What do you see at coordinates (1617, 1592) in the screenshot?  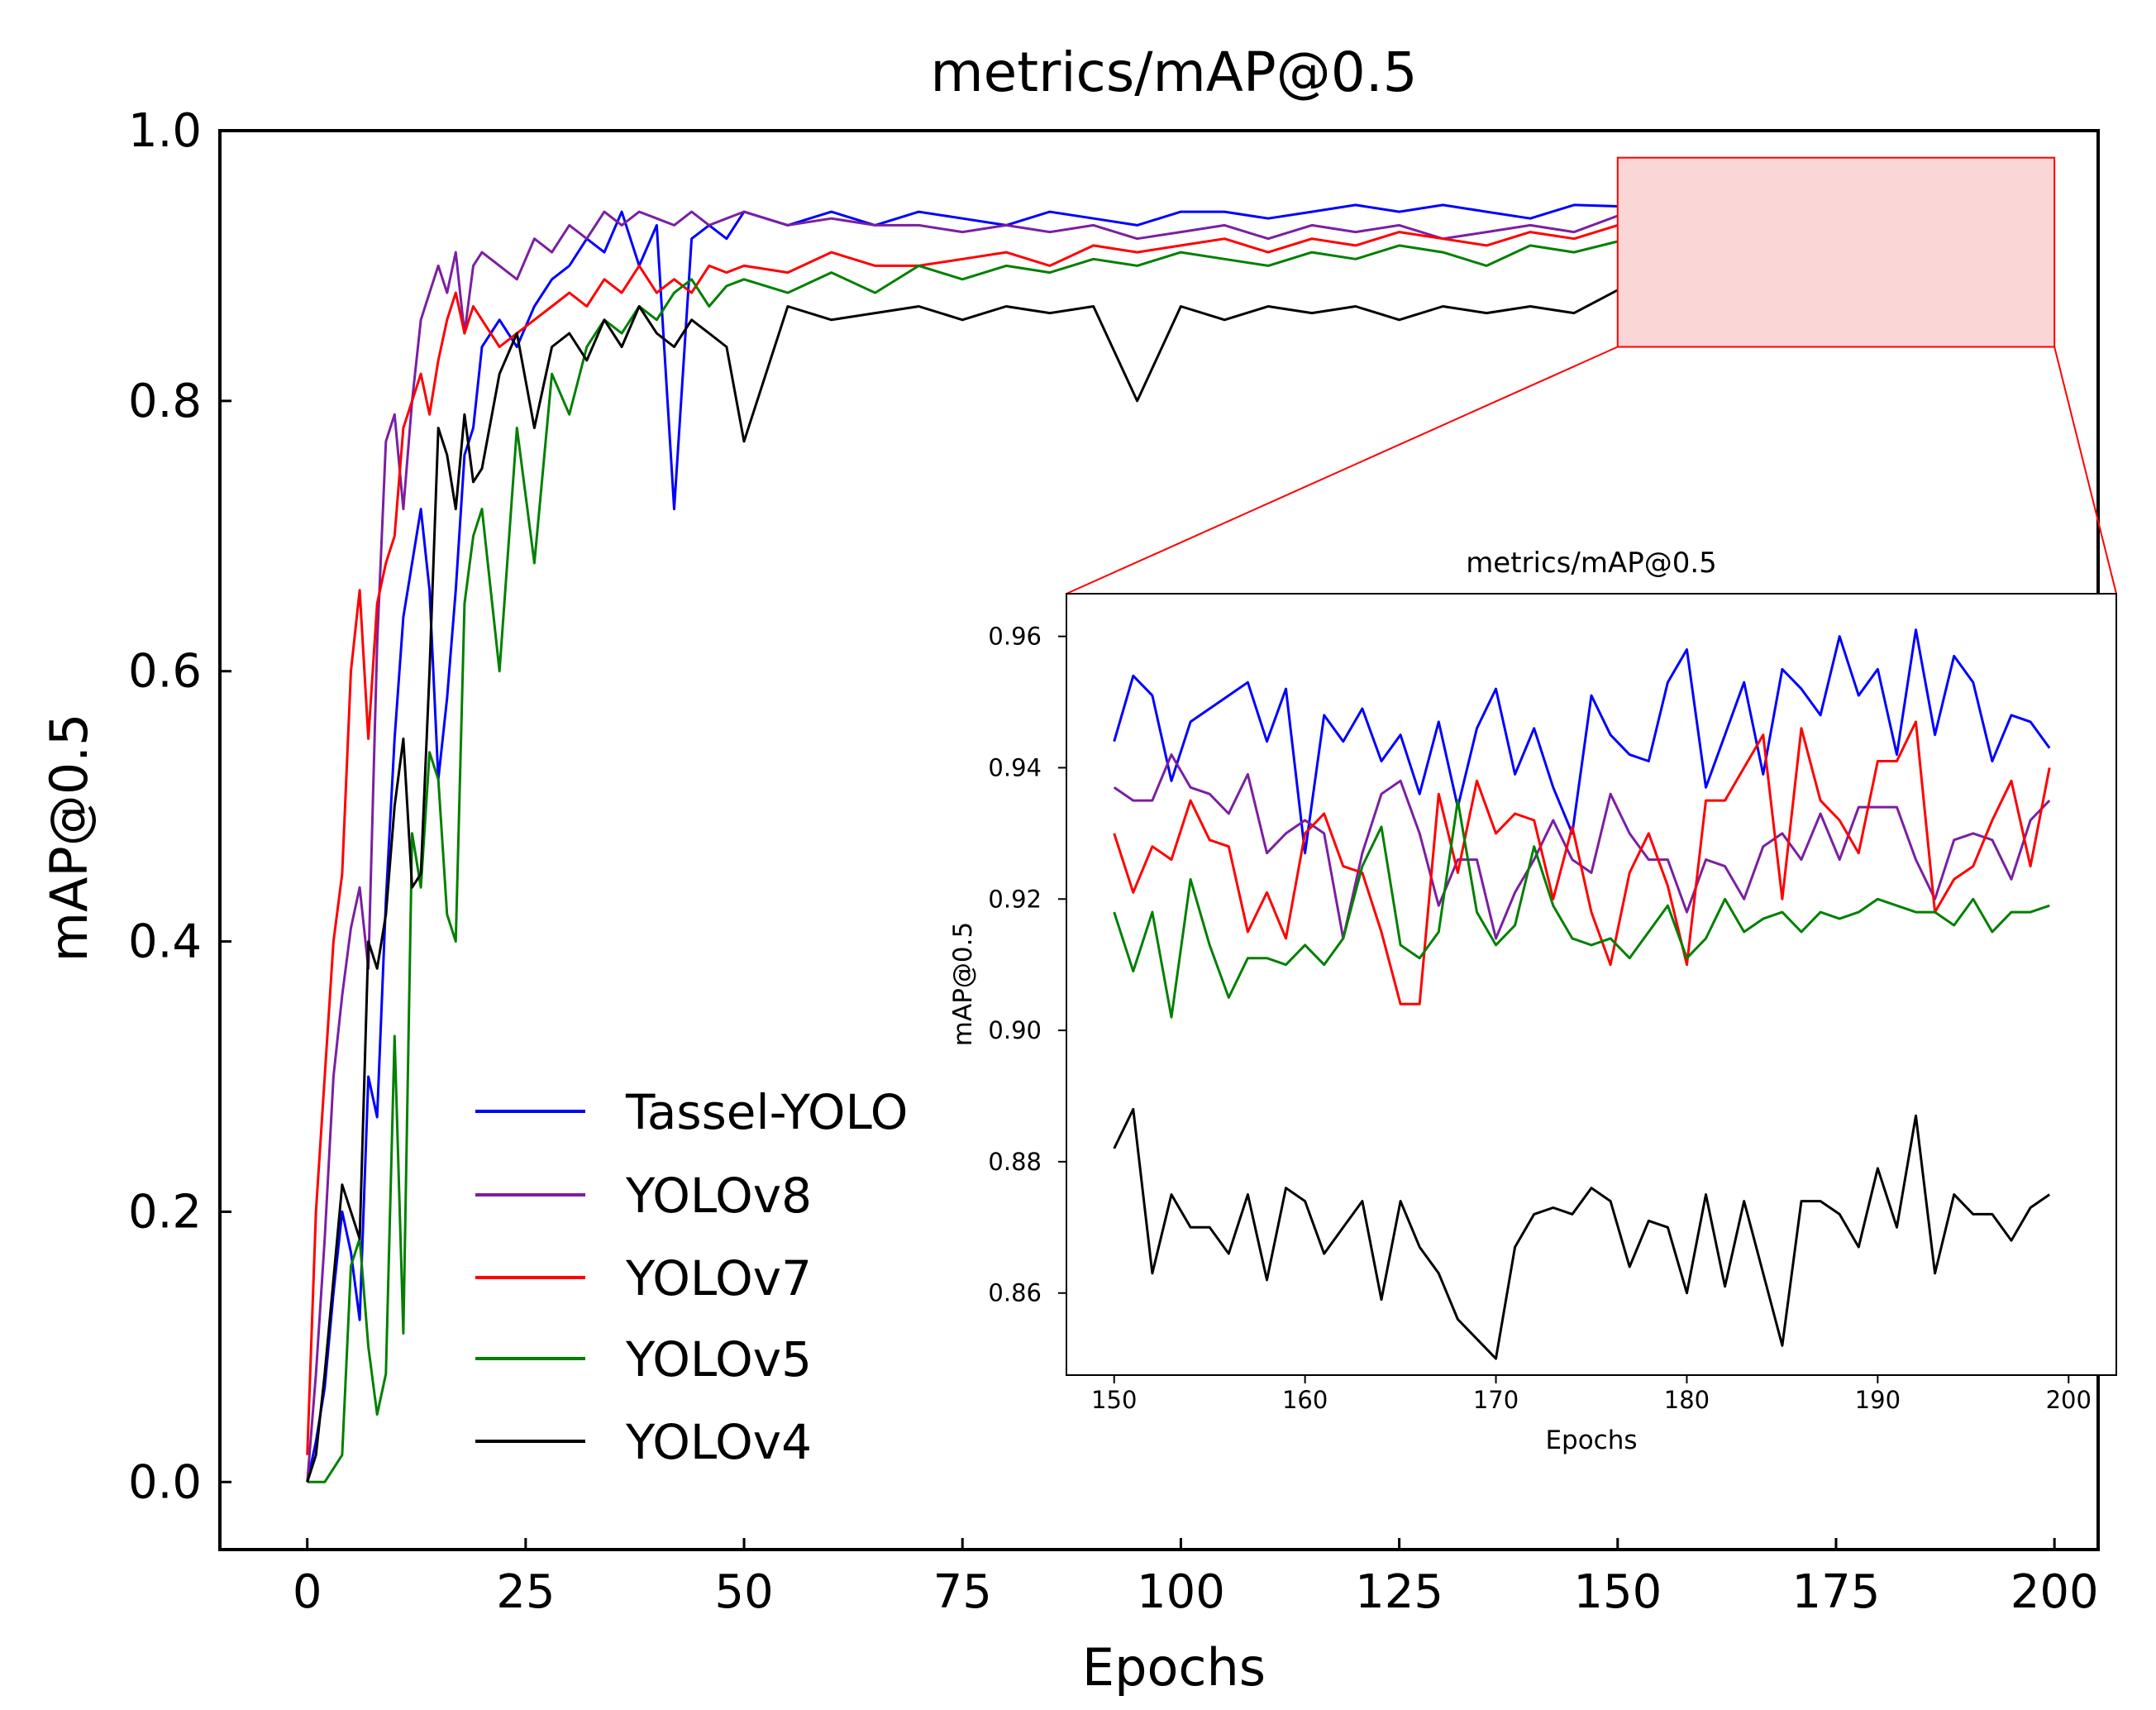 I see `main-x-tick-label: 150` at bounding box center [1617, 1592].